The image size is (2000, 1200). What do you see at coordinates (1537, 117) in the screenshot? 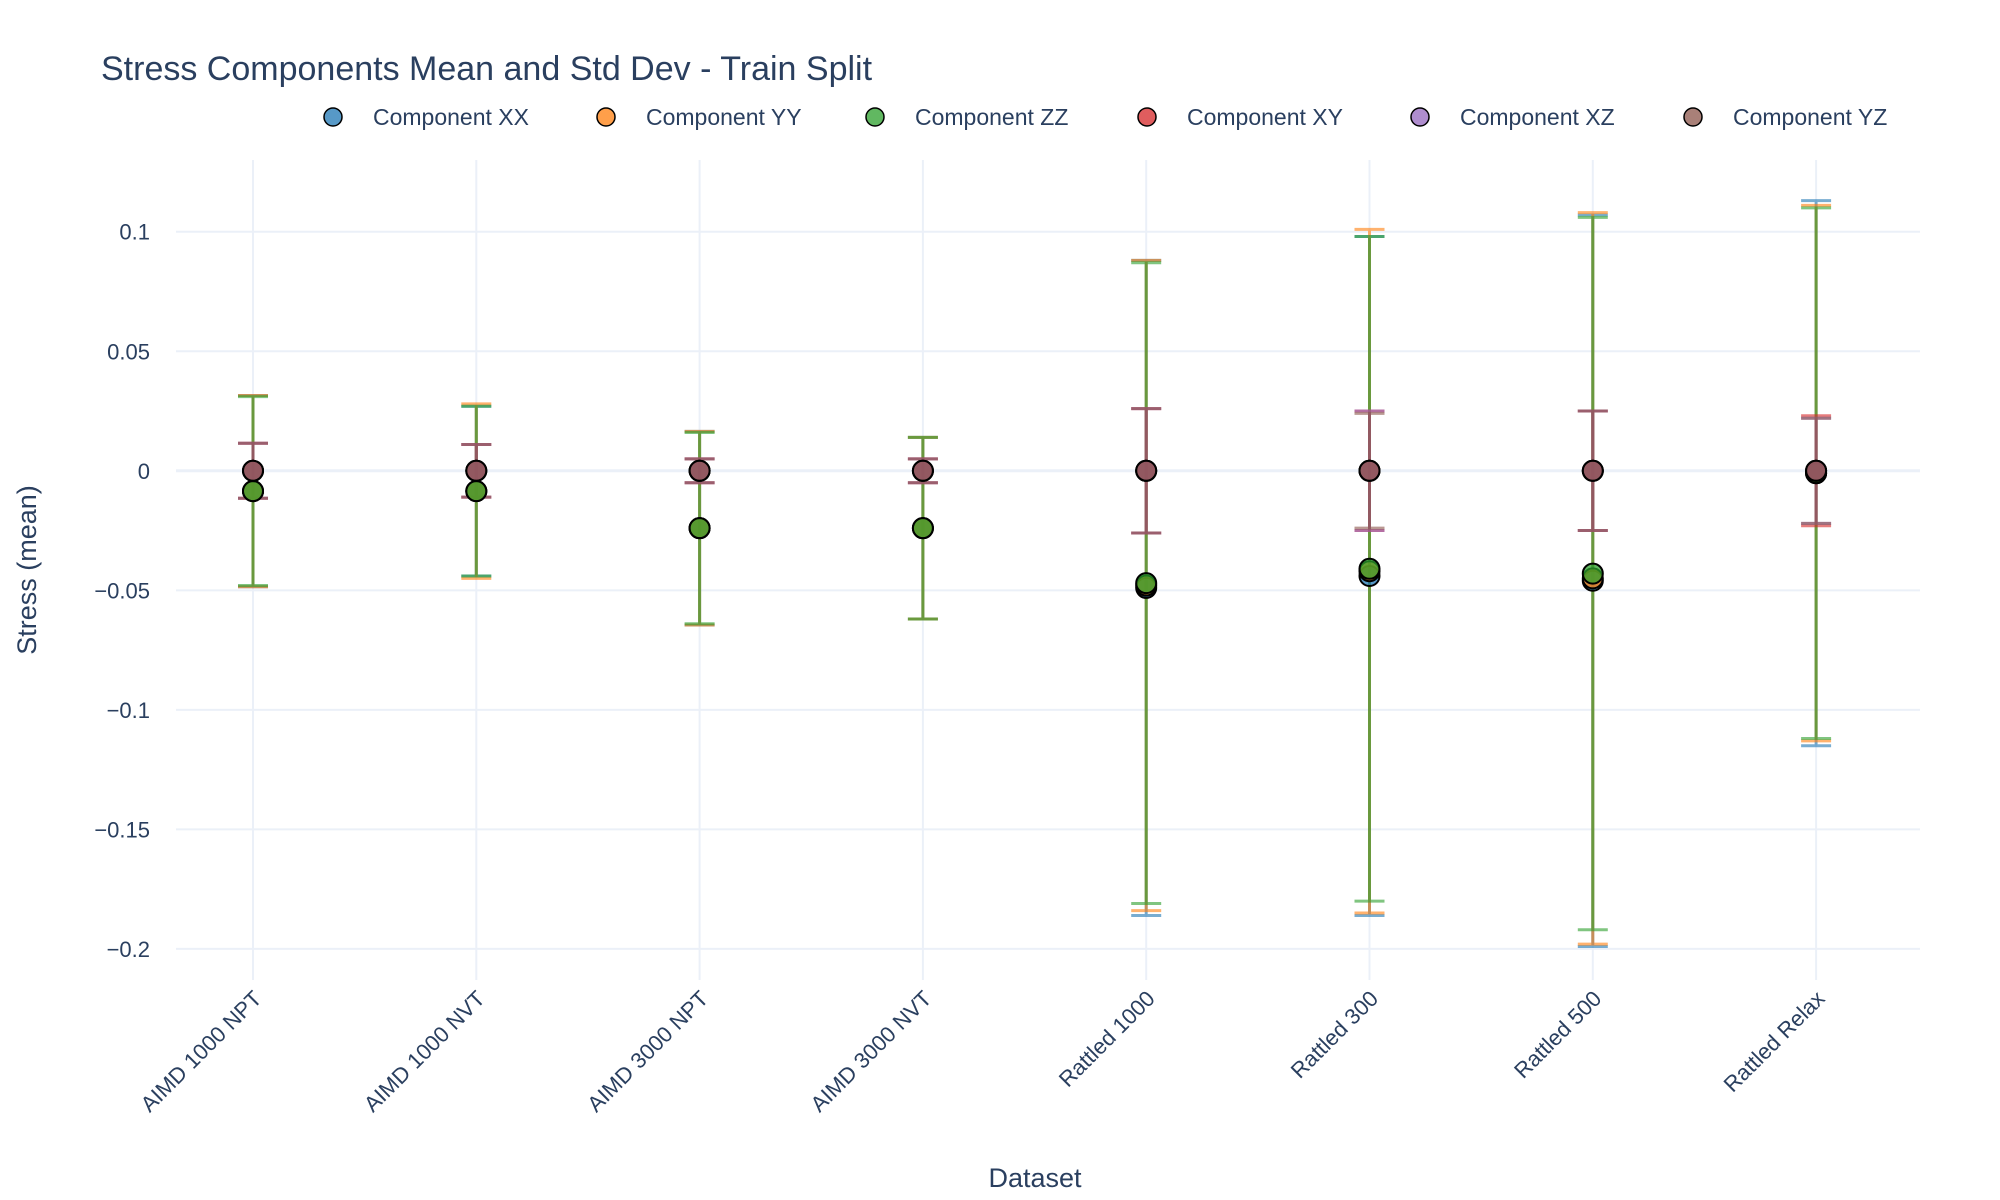
I see `legend-label: Component XZ` at bounding box center [1537, 117].